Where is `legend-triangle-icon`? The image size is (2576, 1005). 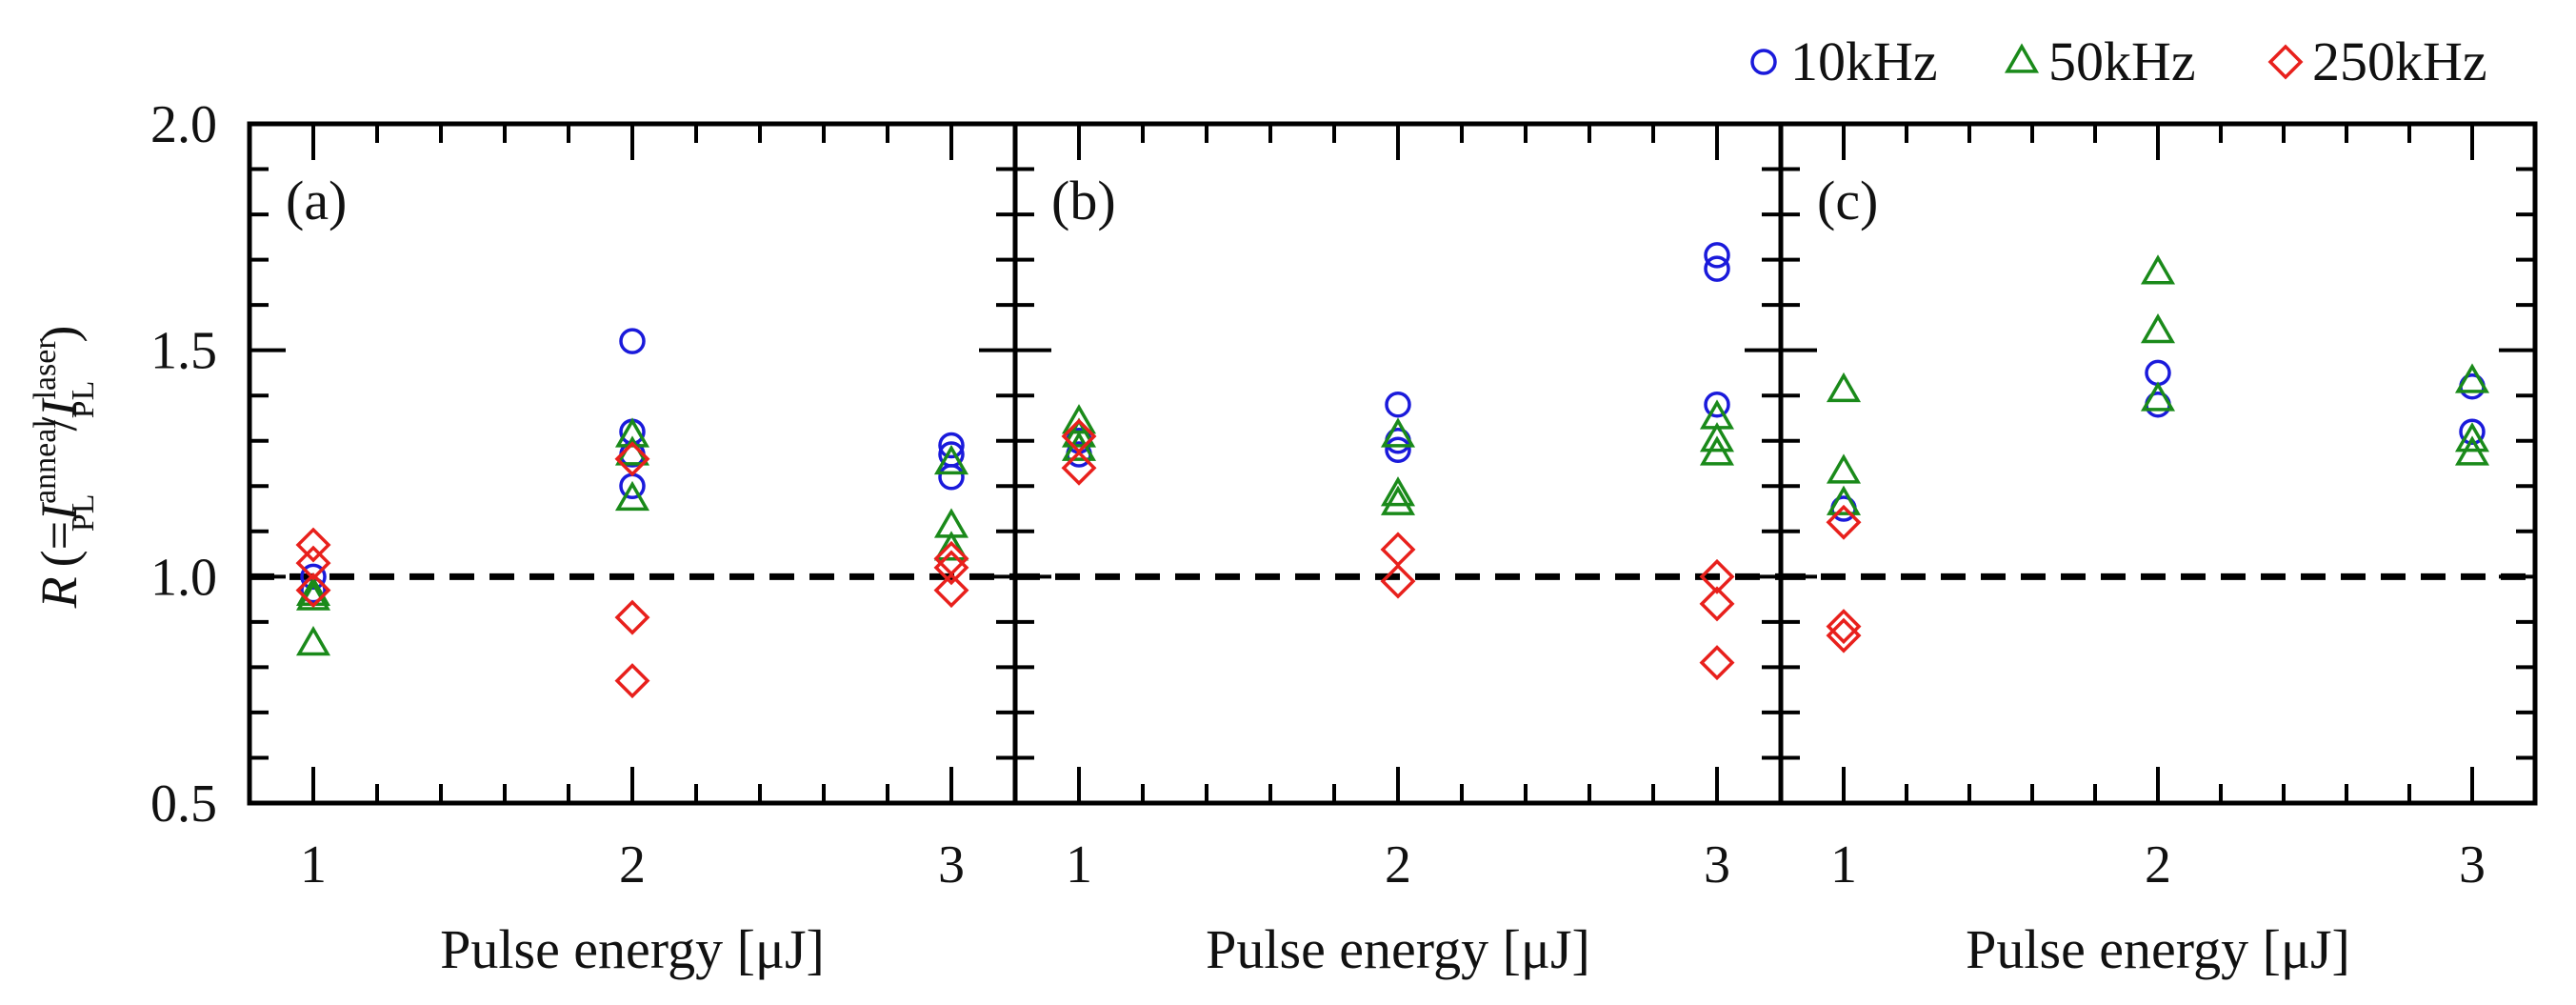
legend-triangle-icon is located at coordinates (2022, 58).